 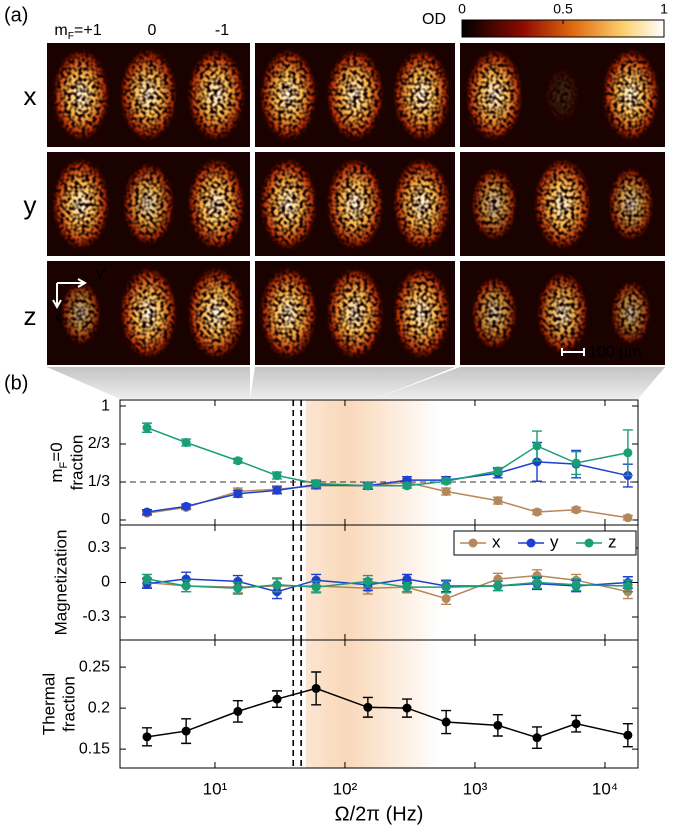 I want to click on column-label: mF=+1, so click(x=77, y=32).